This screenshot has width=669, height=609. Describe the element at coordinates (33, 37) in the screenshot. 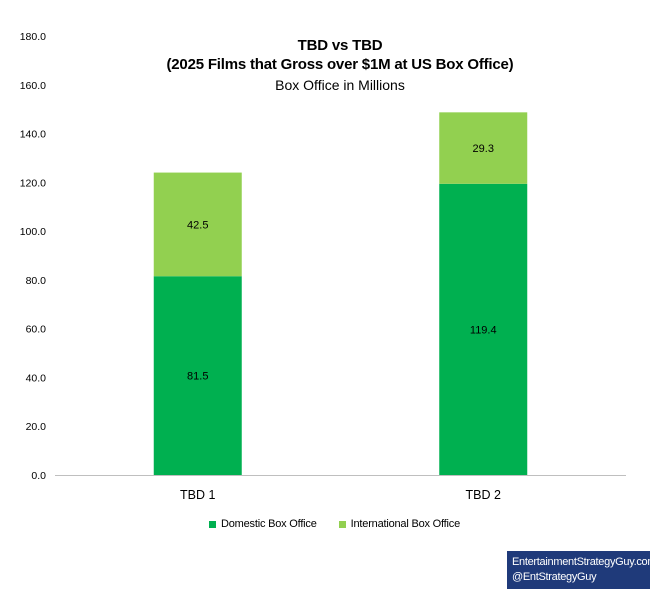

I see `y-tick-label: 180.0` at that location.